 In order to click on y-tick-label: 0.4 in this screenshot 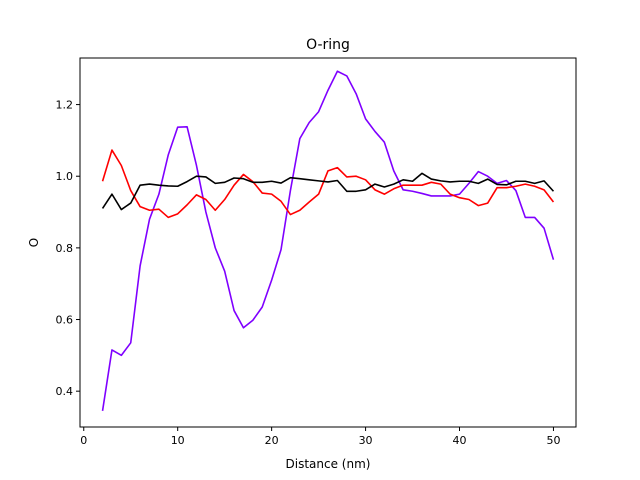, I will do `click(65, 391)`.